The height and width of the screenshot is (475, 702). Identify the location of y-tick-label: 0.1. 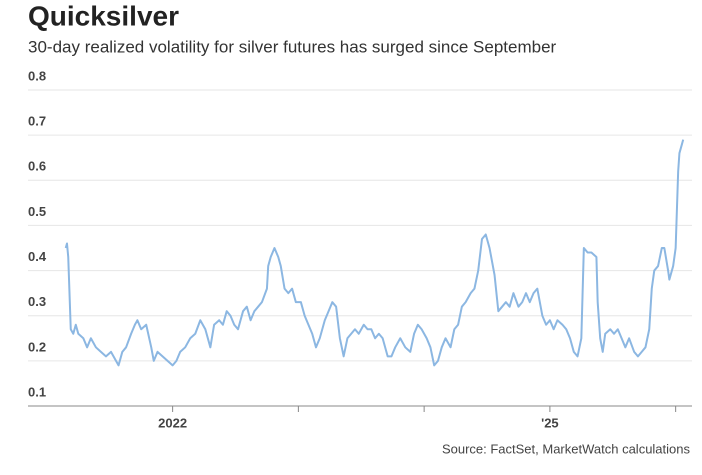
(37, 391).